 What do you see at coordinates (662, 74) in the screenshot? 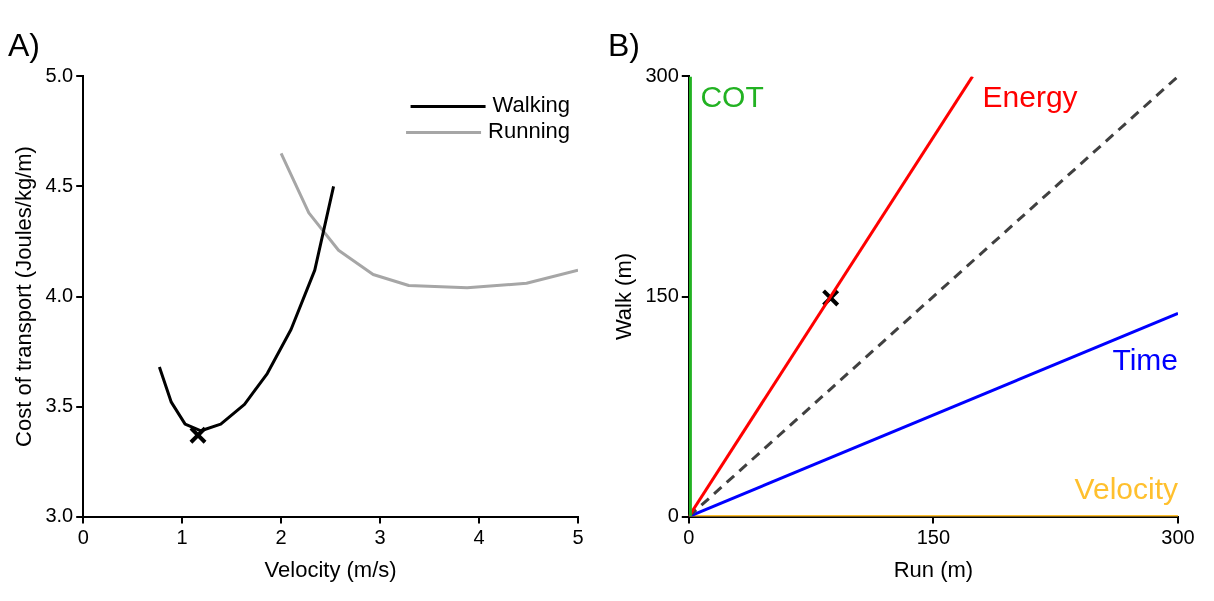
I see `y-tick-label: 300` at bounding box center [662, 74].